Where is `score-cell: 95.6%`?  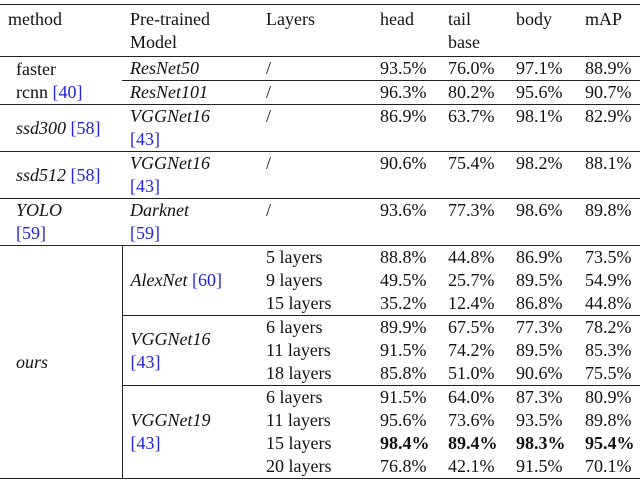
score-cell: 95.6% is located at coordinates (542, 92).